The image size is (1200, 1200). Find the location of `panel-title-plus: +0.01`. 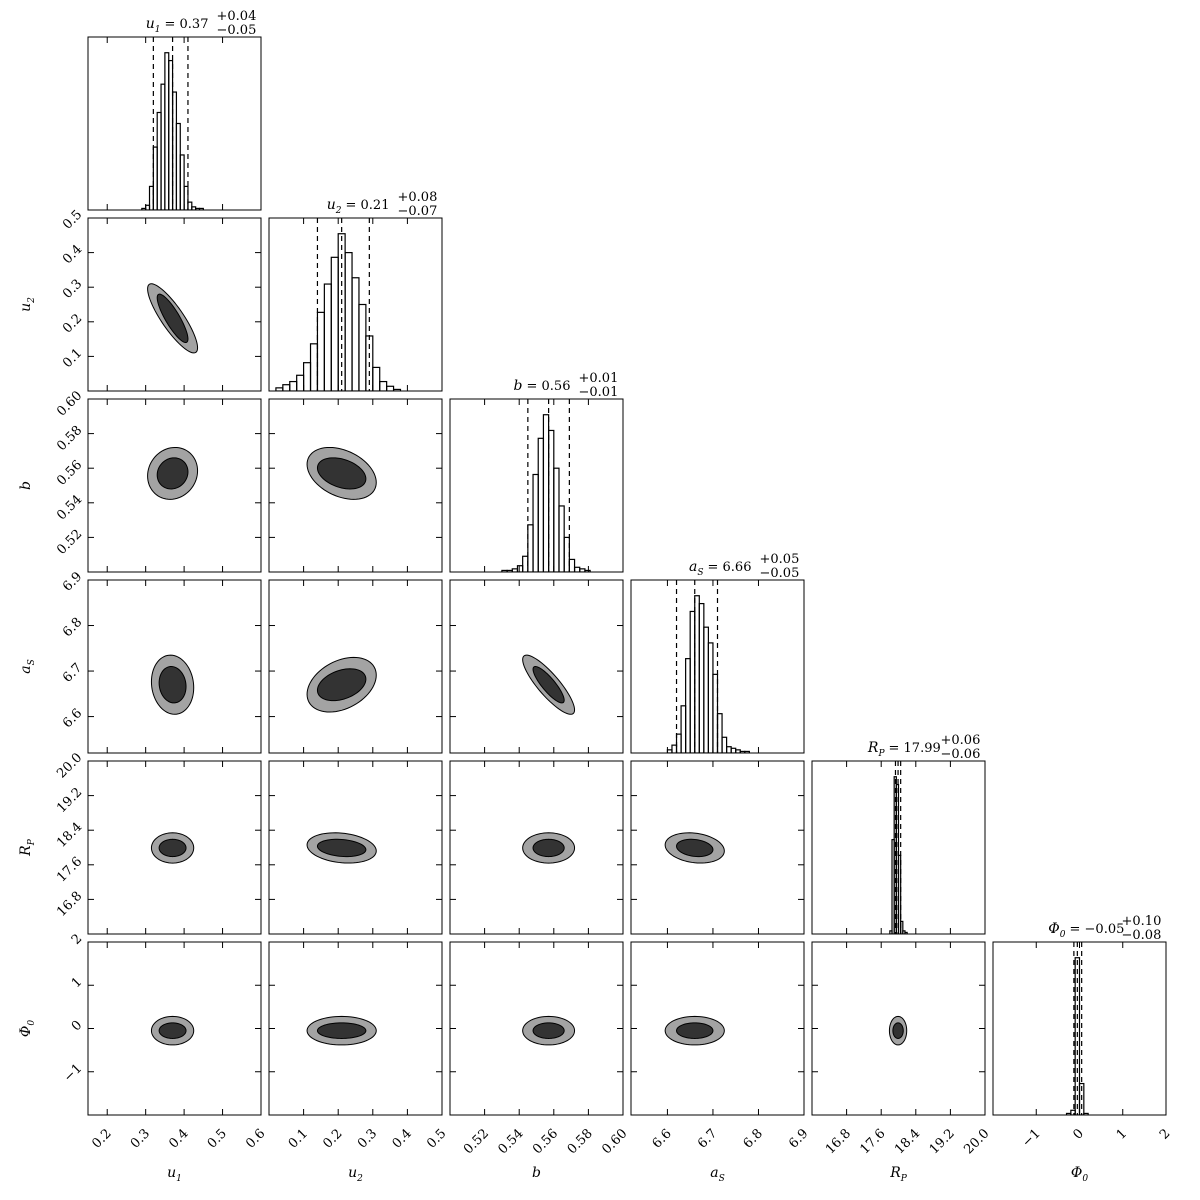

panel-title-plus: +0.01 is located at coordinates (599, 378).